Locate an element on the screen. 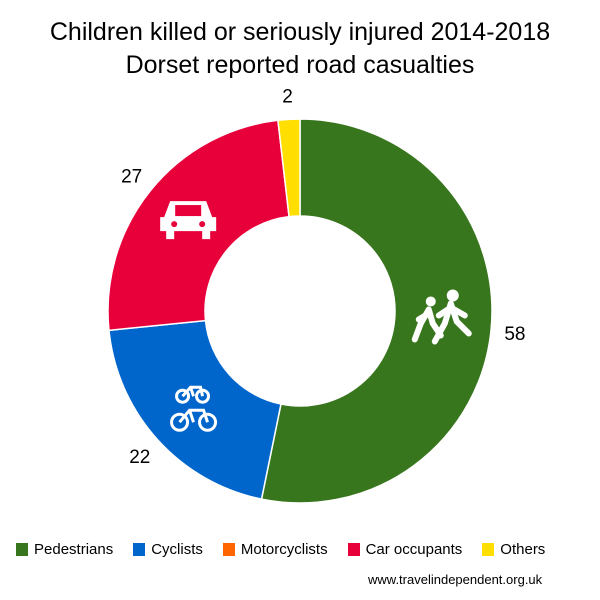 This screenshot has width=600, height=600. legend-item-pedestrians: Pedestrians is located at coordinates (64, 549).